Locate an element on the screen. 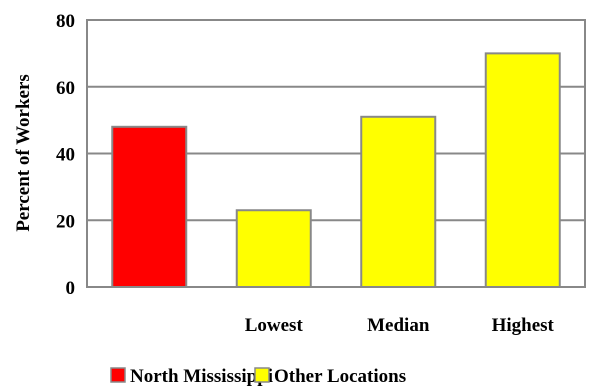 The image size is (595, 389). legend-label: North Mississippi is located at coordinates (201, 376).